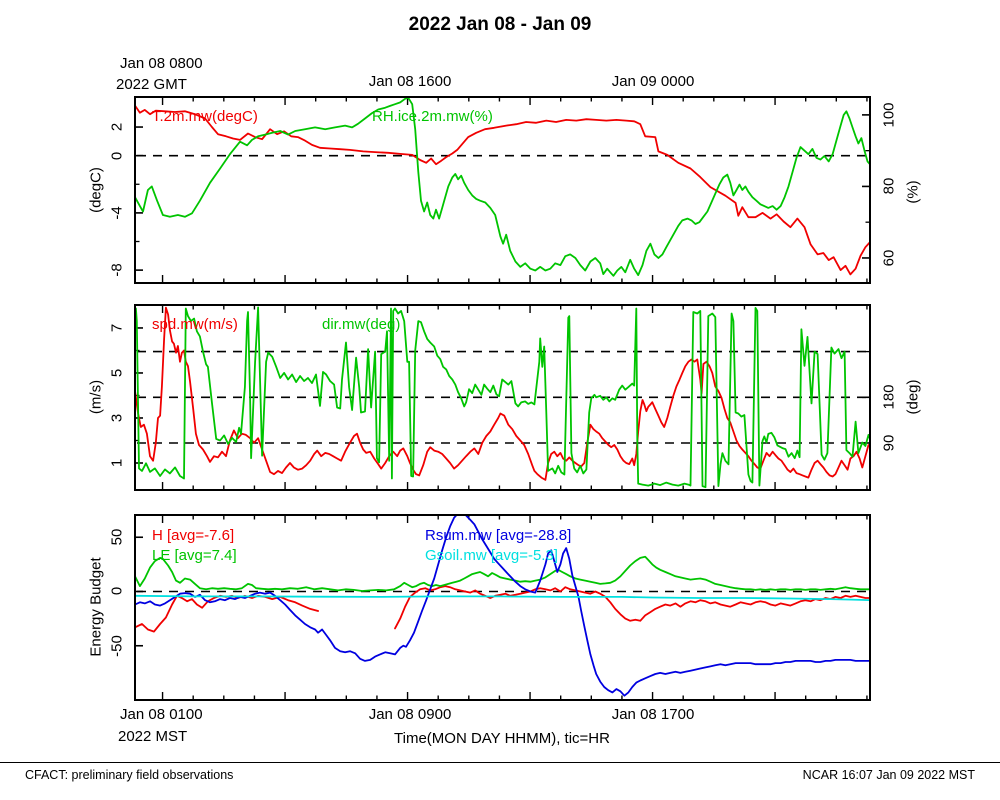 The image size is (1000, 800). What do you see at coordinates (361, 324) in the screenshot?
I see `series-label-wind-direction: dir.mw(deg)` at bounding box center [361, 324].